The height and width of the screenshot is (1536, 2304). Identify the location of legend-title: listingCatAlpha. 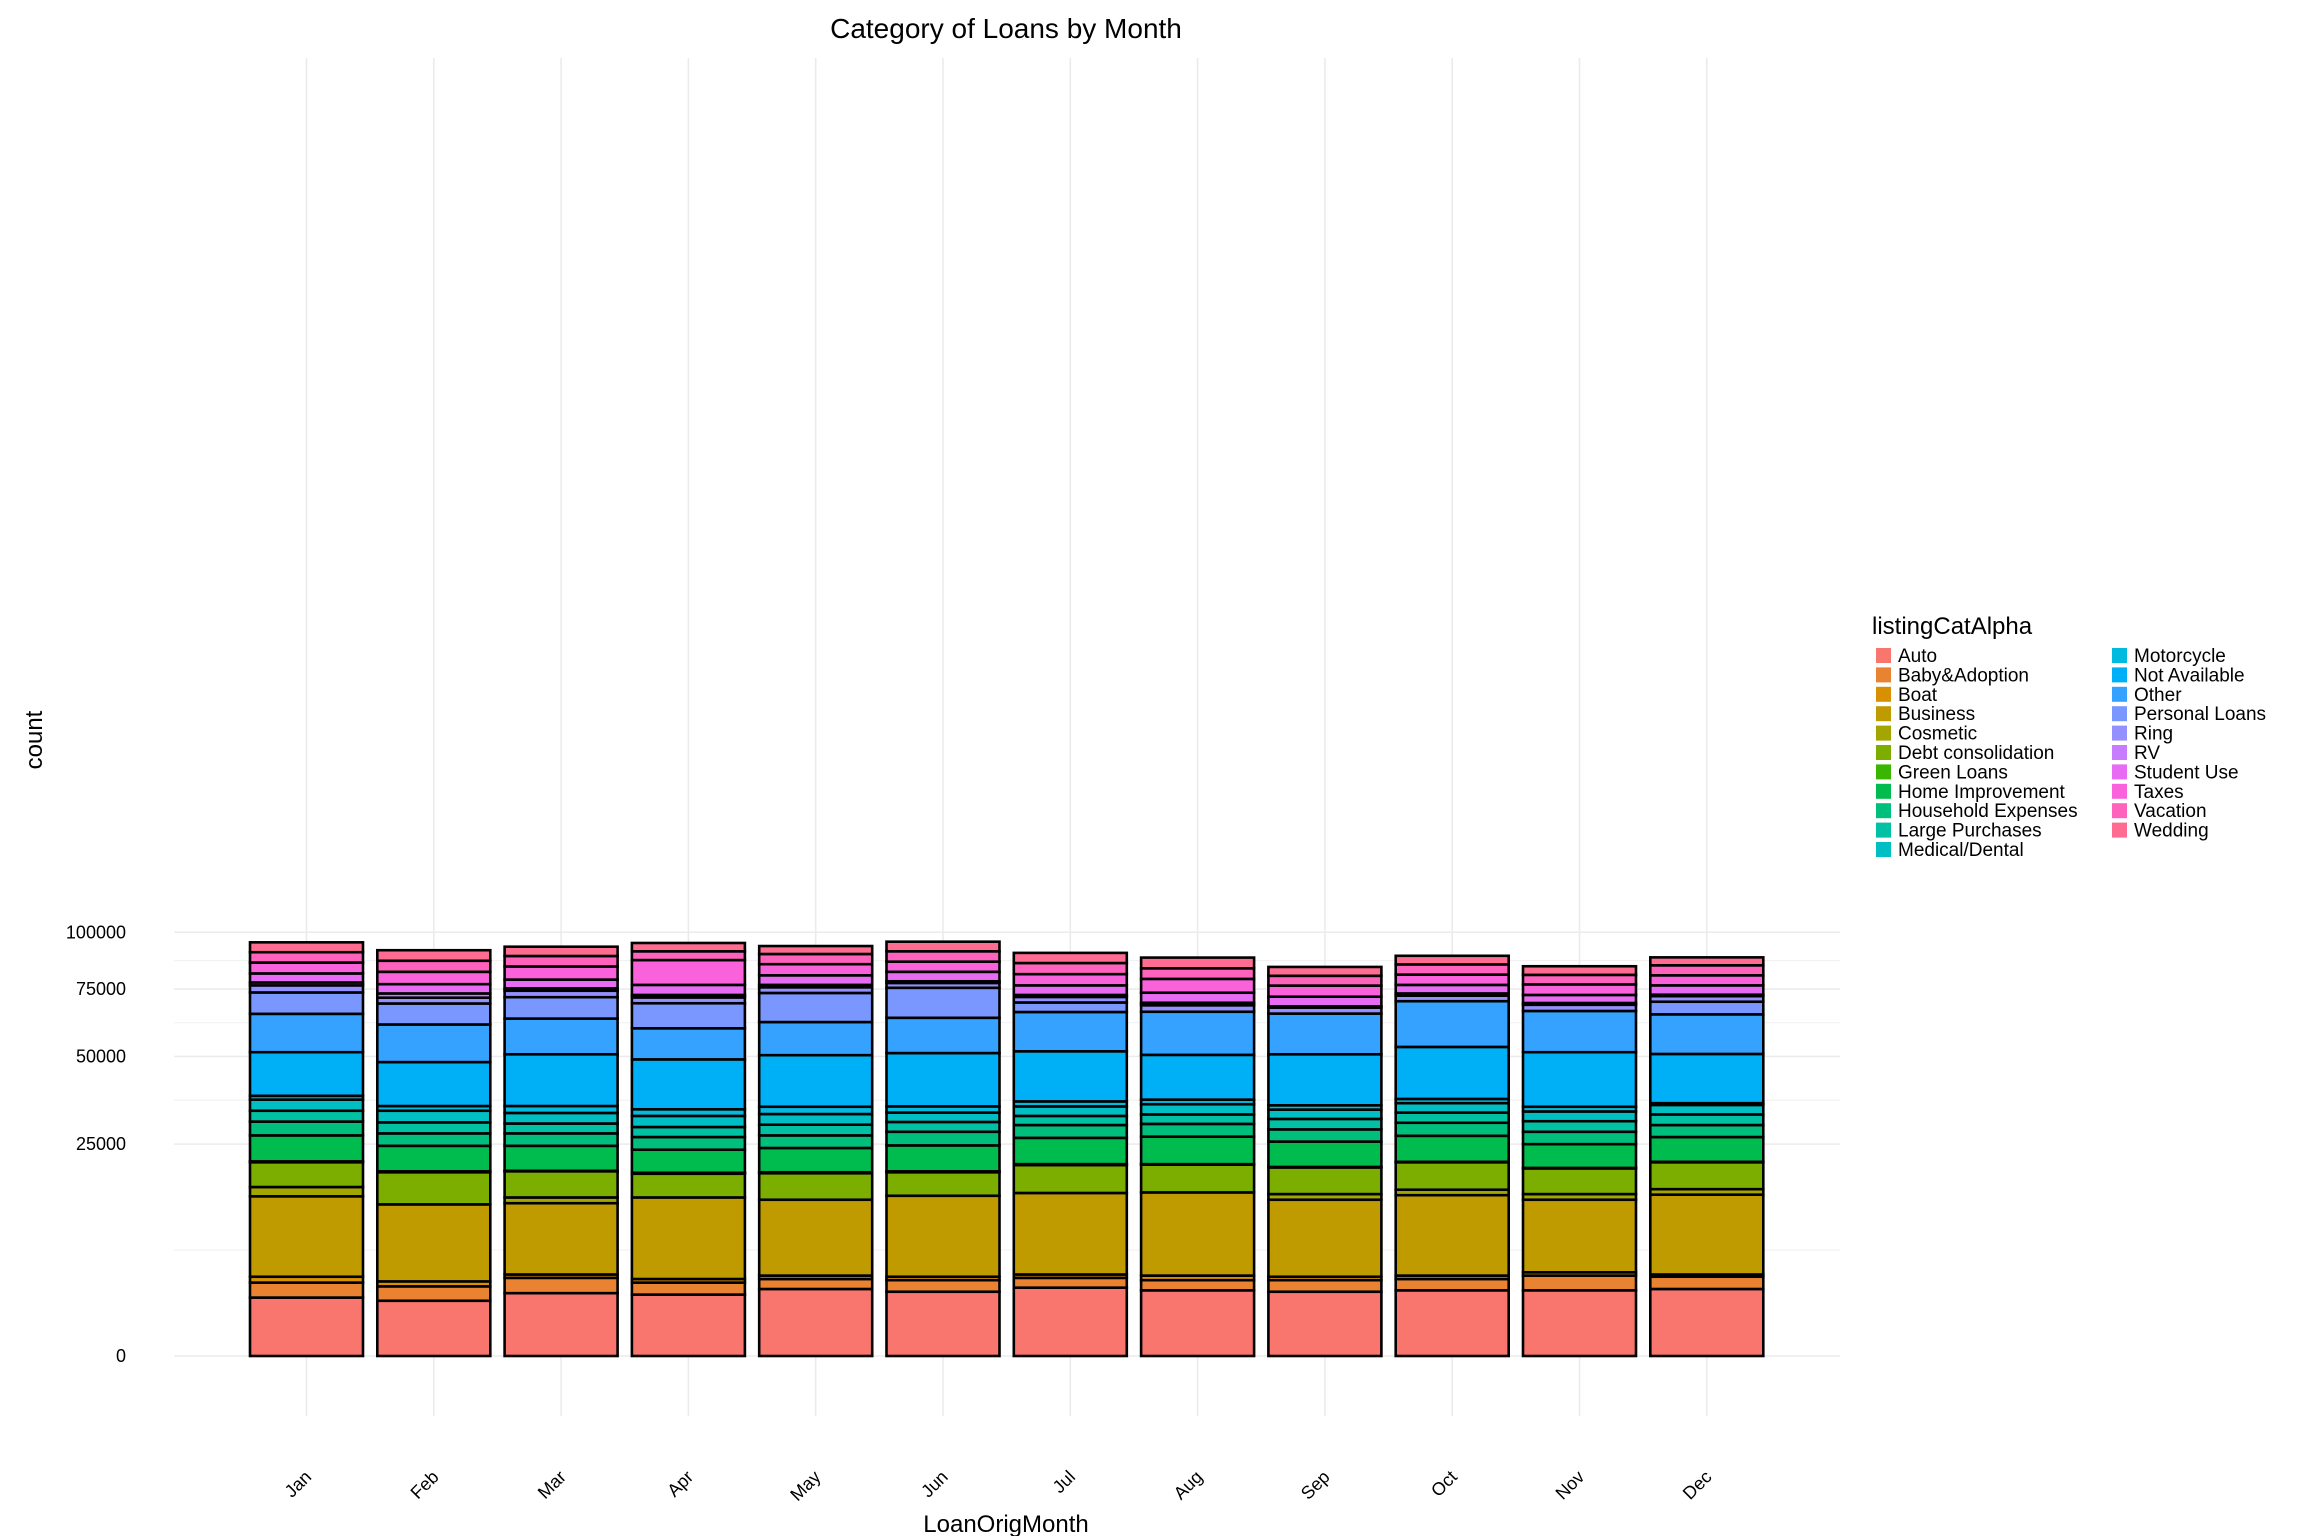
(1952, 626).